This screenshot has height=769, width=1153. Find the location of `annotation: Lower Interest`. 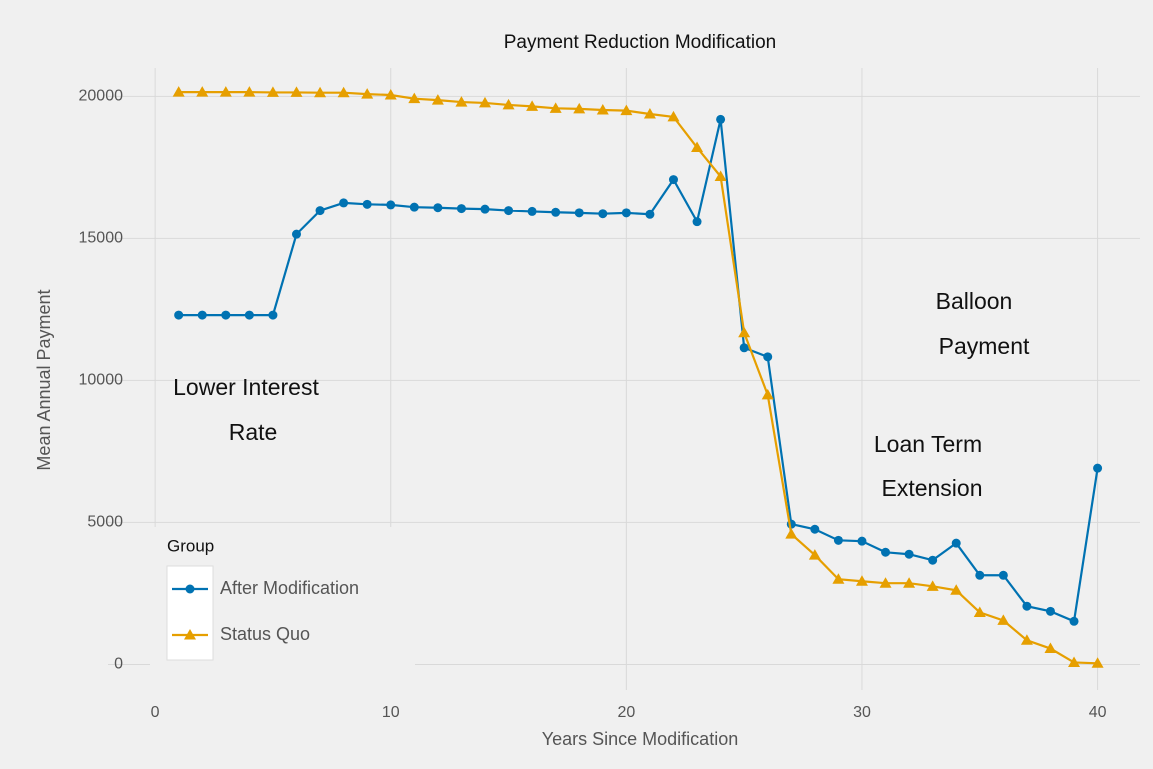

annotation: Lower Interest is located at coordinates (246, 387).